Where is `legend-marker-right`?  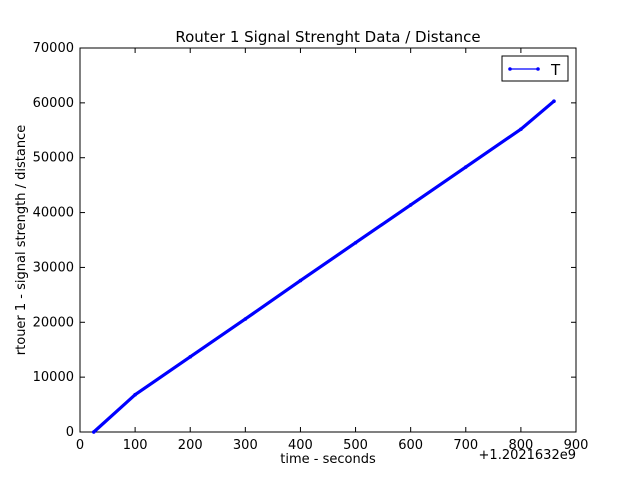 legend-marker-right is located at coordinates (538, 69).